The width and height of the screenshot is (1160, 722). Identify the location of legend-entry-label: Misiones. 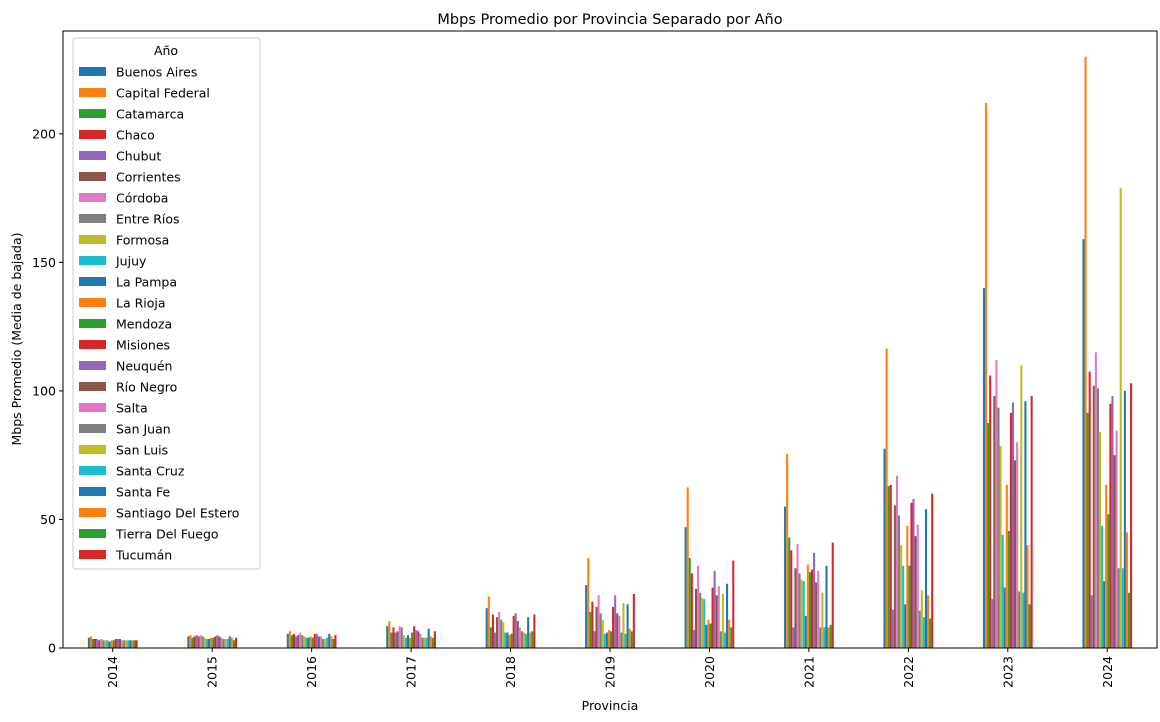
(143, 345).